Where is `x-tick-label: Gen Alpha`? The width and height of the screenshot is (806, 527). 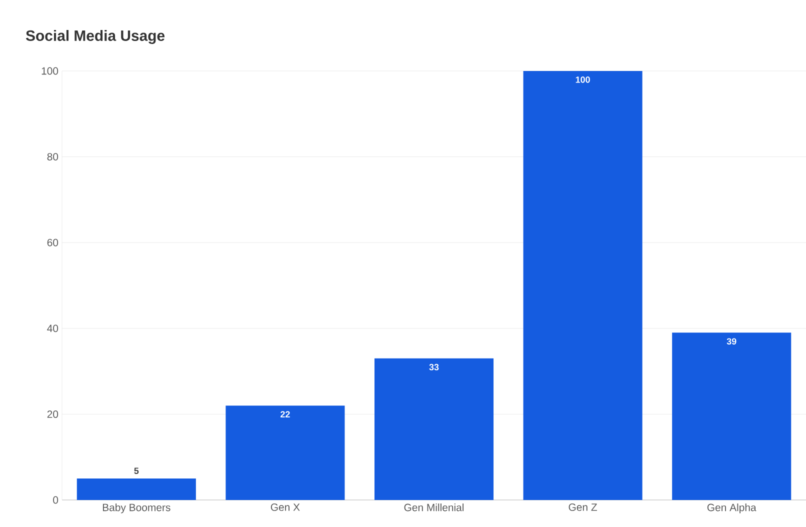 x-tick-label: Gen Alpha is located at coordinates (731, 509).